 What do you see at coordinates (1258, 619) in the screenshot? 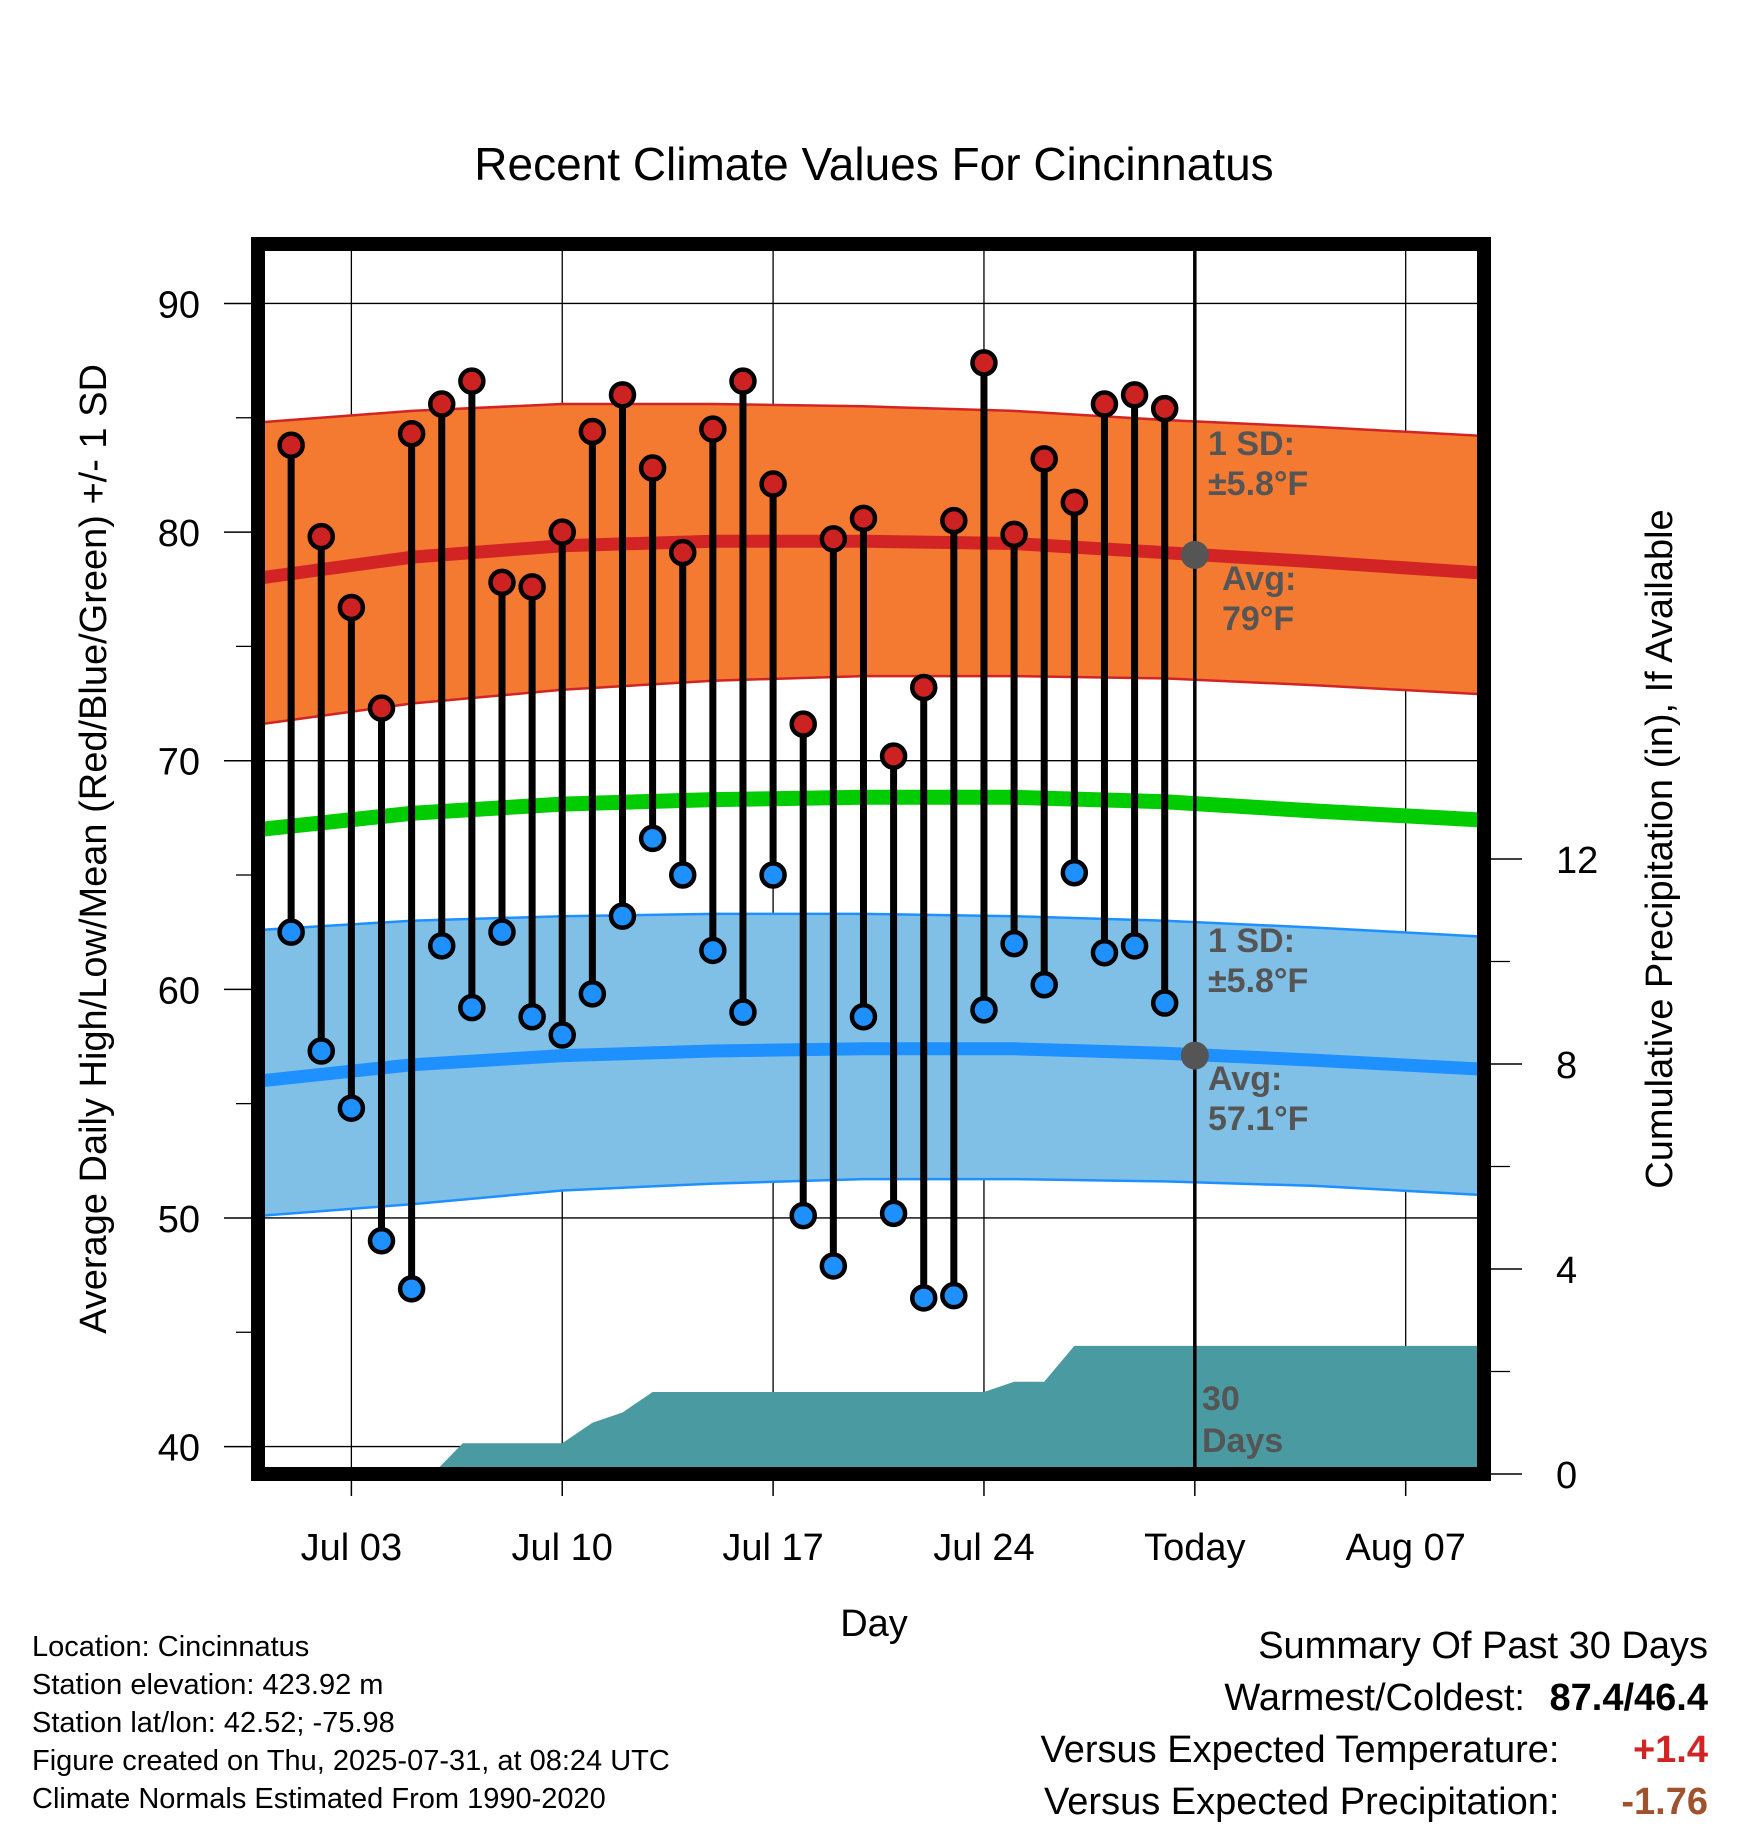
I see `high-avg-value: 79°F` at bounding box center [1258, 619].